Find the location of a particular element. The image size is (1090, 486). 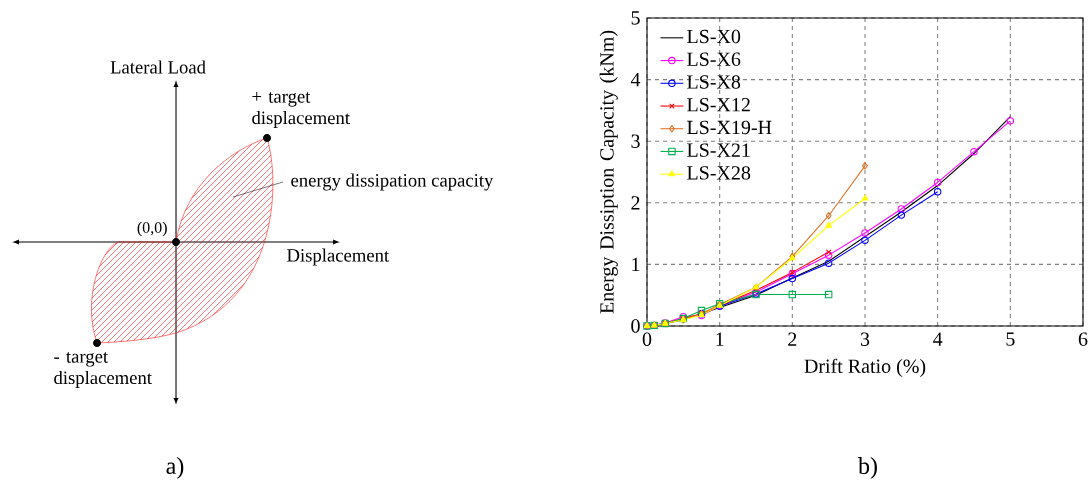

legend-label: LS-X28 is located at coordinates (719, 173).